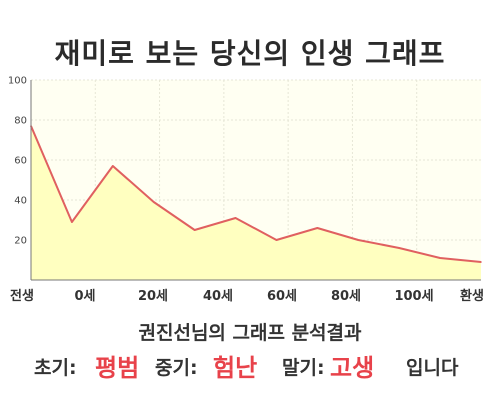 Image resolution: width=500 pixels, height=400 pixels. What do you see at coordinates (153, 296) in the screenshot?
I see `x-tick-label: 20세` at bounding box center [153, 296].